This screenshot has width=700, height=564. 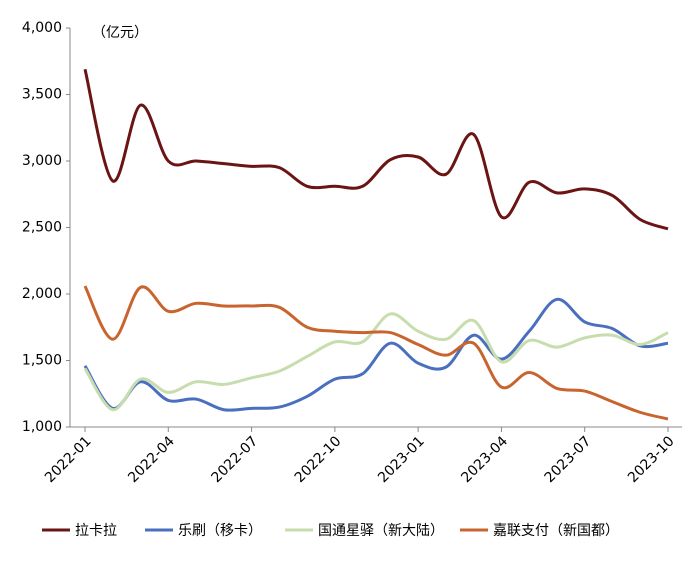 What do you see at coordinates (42, 95) in the screenshot?
I see `y-tick-label: 3,500` at bounding box center [42, 95].